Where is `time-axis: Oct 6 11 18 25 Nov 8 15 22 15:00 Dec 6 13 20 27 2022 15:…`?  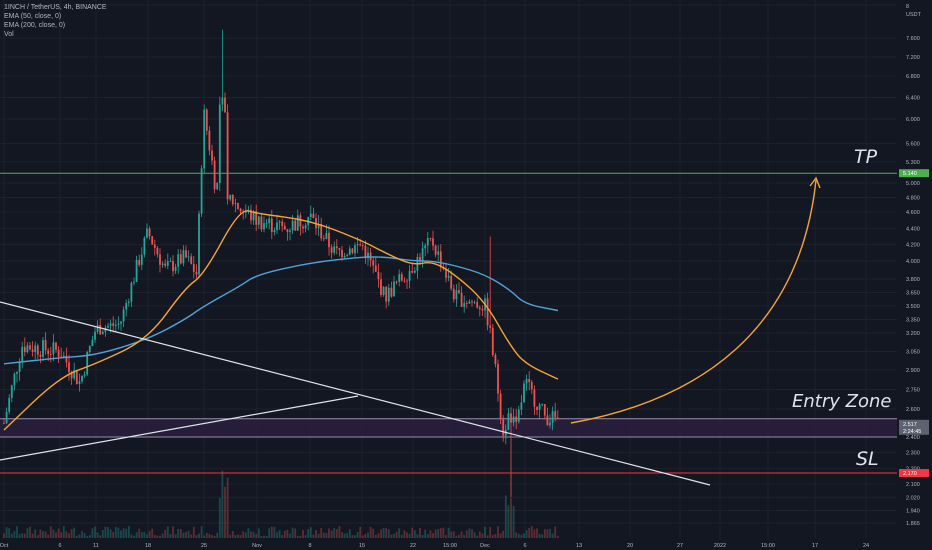 time-axis: Oct 6 11 18 25 Nov 8 15 22 15:00 Dec 6 13 20 27 2022 15:… is located at coordinates (466, 544).